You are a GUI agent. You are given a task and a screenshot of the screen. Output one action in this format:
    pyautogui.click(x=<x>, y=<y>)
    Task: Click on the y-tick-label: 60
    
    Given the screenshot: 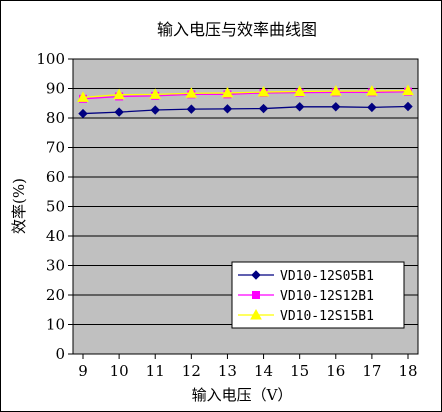 What is the action you would take?
    pyautogui.click(x=55, y=177)
    